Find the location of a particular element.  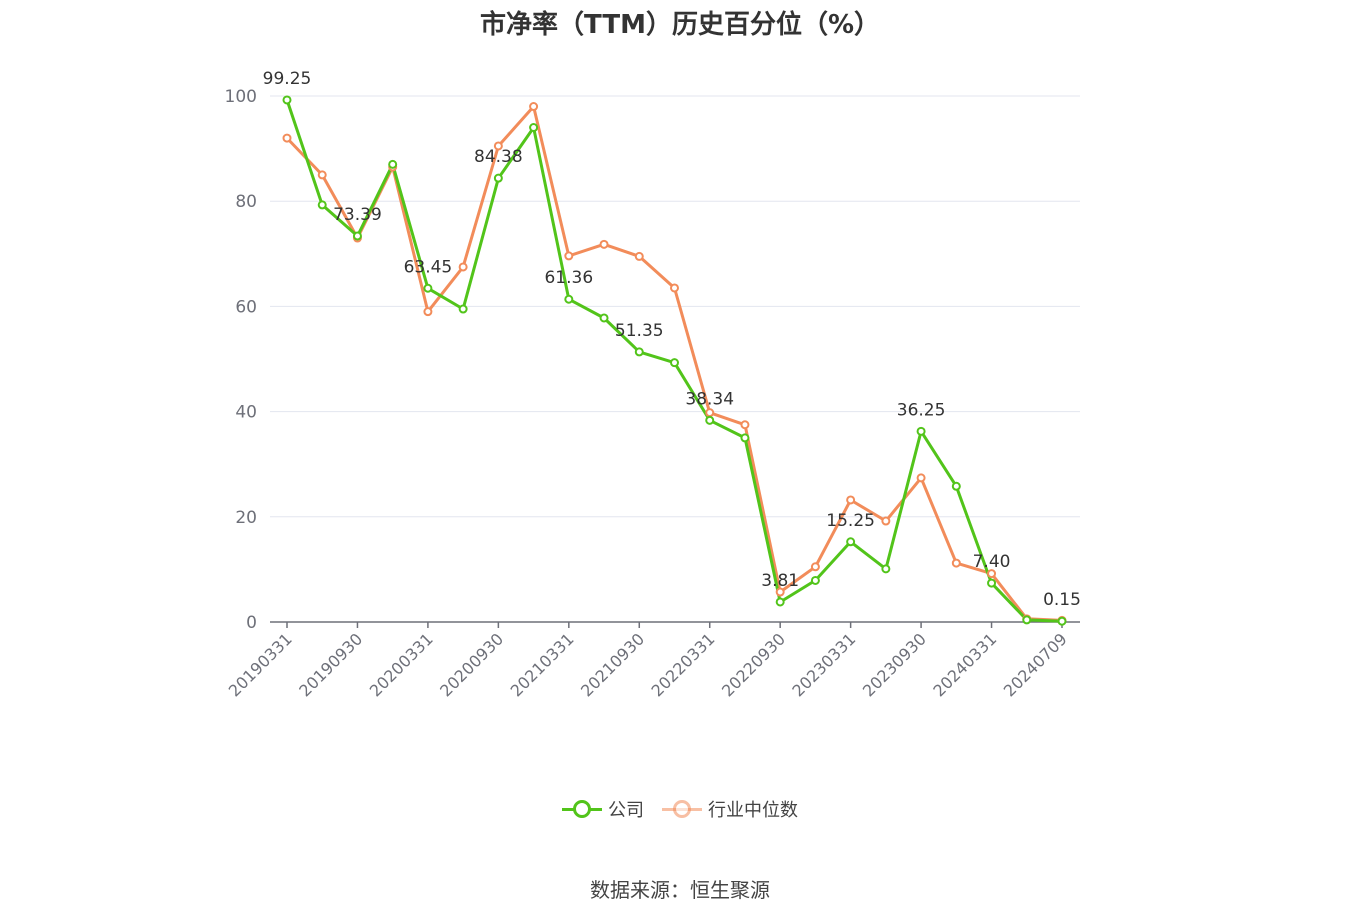

x-tick-label: 20230930 is located at coordinates (894, 664).